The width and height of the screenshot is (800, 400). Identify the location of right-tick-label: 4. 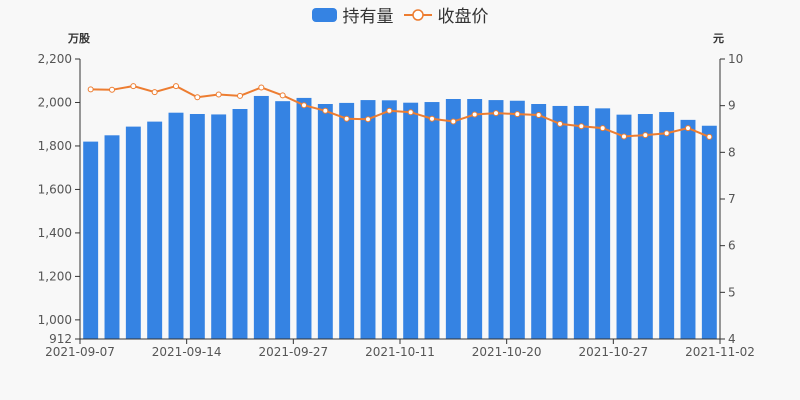
(732, 339).